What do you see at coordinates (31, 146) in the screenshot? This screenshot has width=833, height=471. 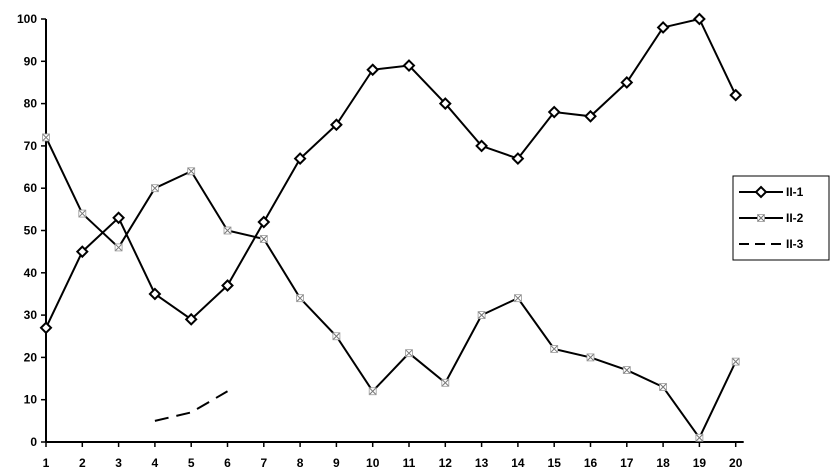 I see `y-tick-label: 70` at bounding box center [31, 146].